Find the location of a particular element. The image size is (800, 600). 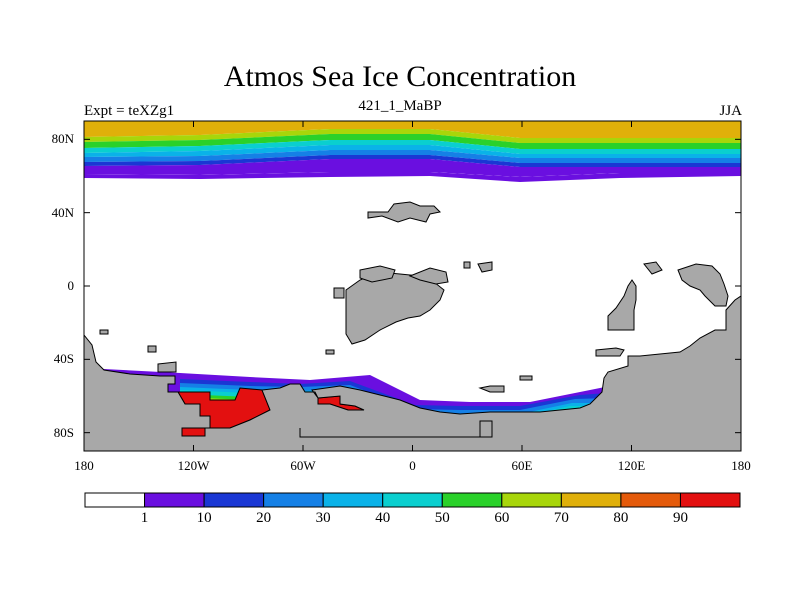

lat-tick-label: 40S is located at coordinates (63, 359).